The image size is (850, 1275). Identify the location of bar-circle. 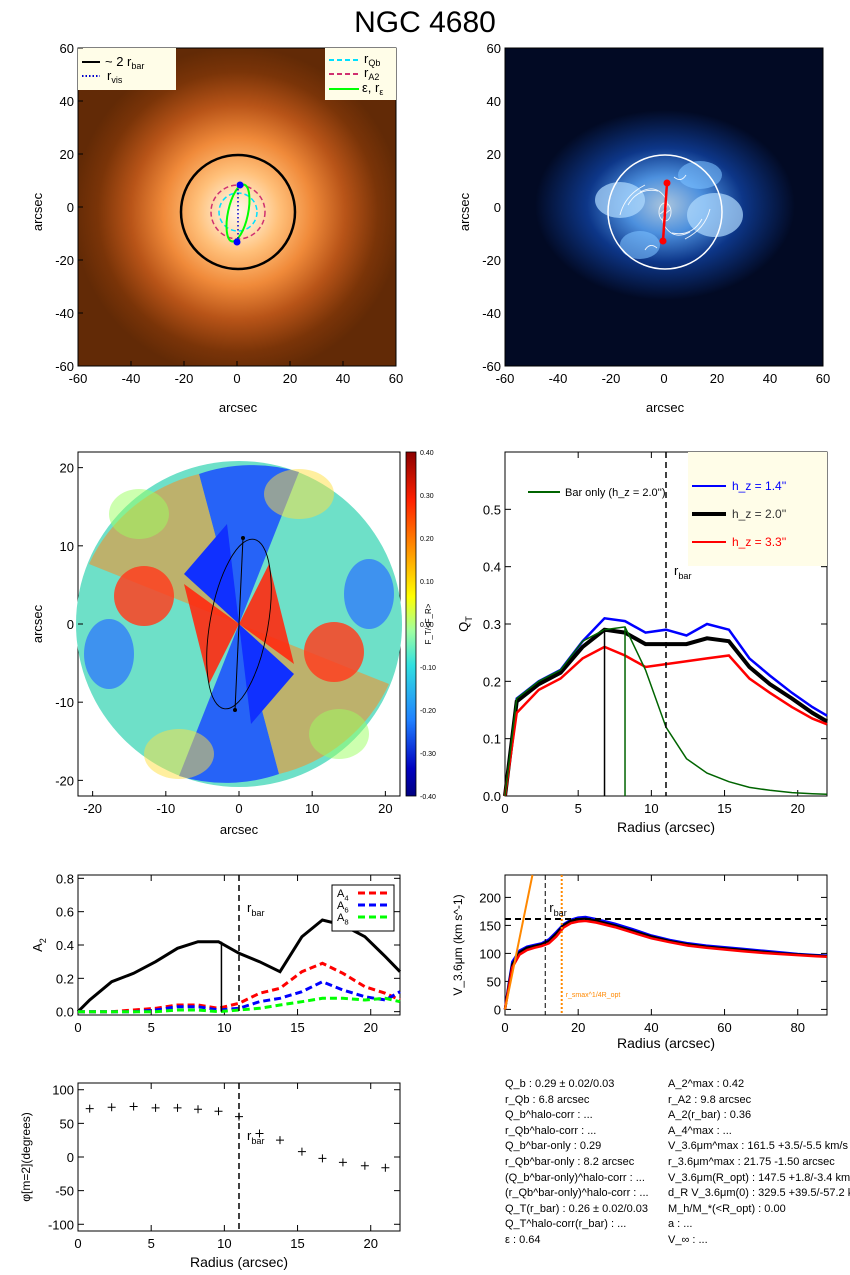
(238, 212).